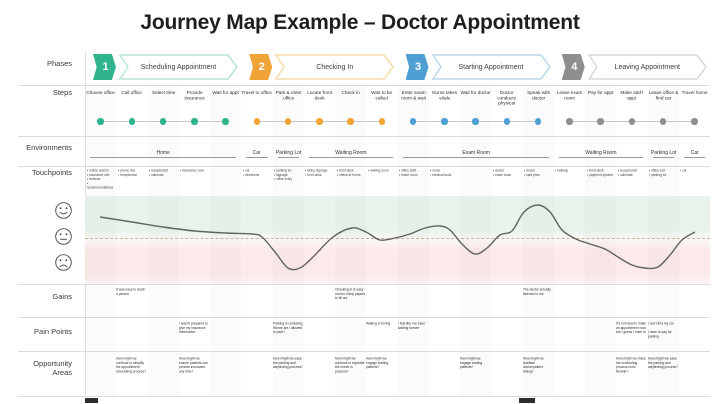 The image size is (720, 404). I want to click on step-label: Wait for appt, so click(225, 103).